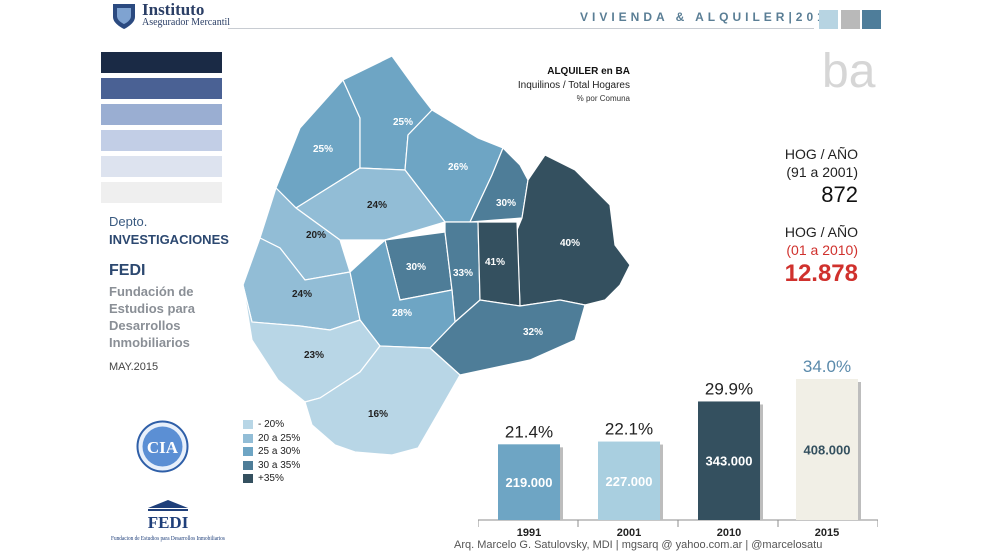  I want to click on stat1-period: (91 a 2001), so click(822, 172).